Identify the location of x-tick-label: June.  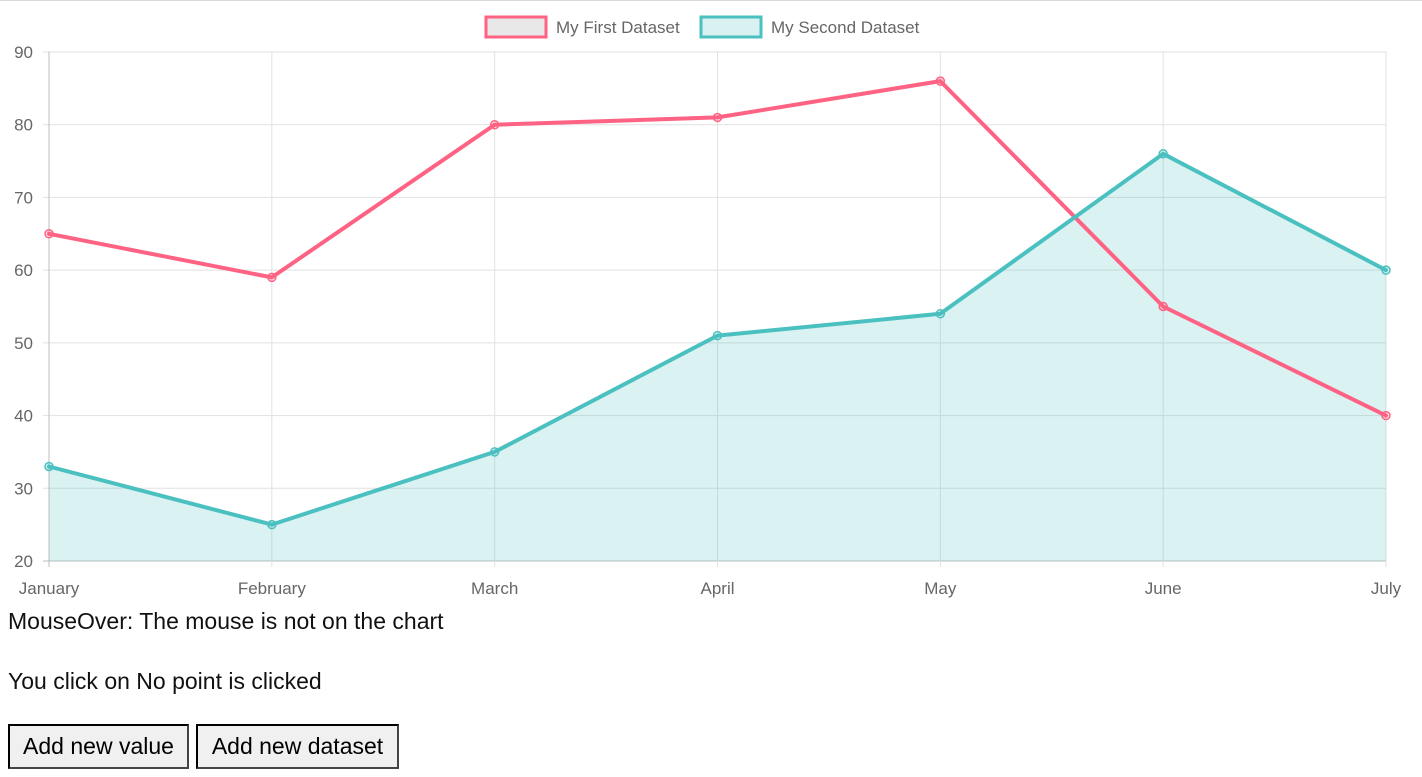
(1163, 588).